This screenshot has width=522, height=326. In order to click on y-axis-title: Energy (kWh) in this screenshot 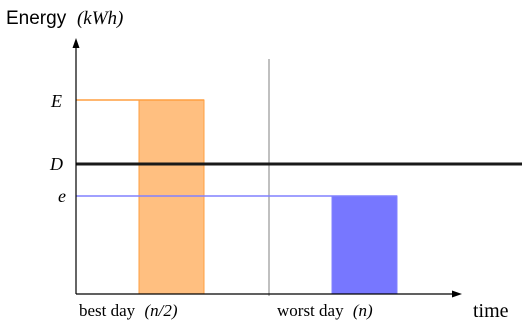, I will do `click(64, 18)`.